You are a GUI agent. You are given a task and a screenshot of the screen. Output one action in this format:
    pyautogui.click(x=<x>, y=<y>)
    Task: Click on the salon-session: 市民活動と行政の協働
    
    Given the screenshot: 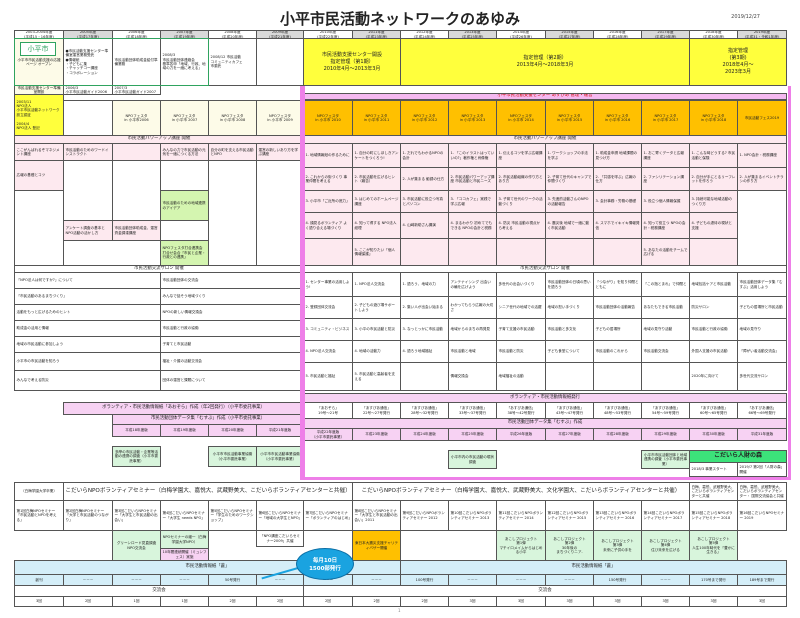 What is the action you would take?
    pyautogui.click(x=232, y=328)
    